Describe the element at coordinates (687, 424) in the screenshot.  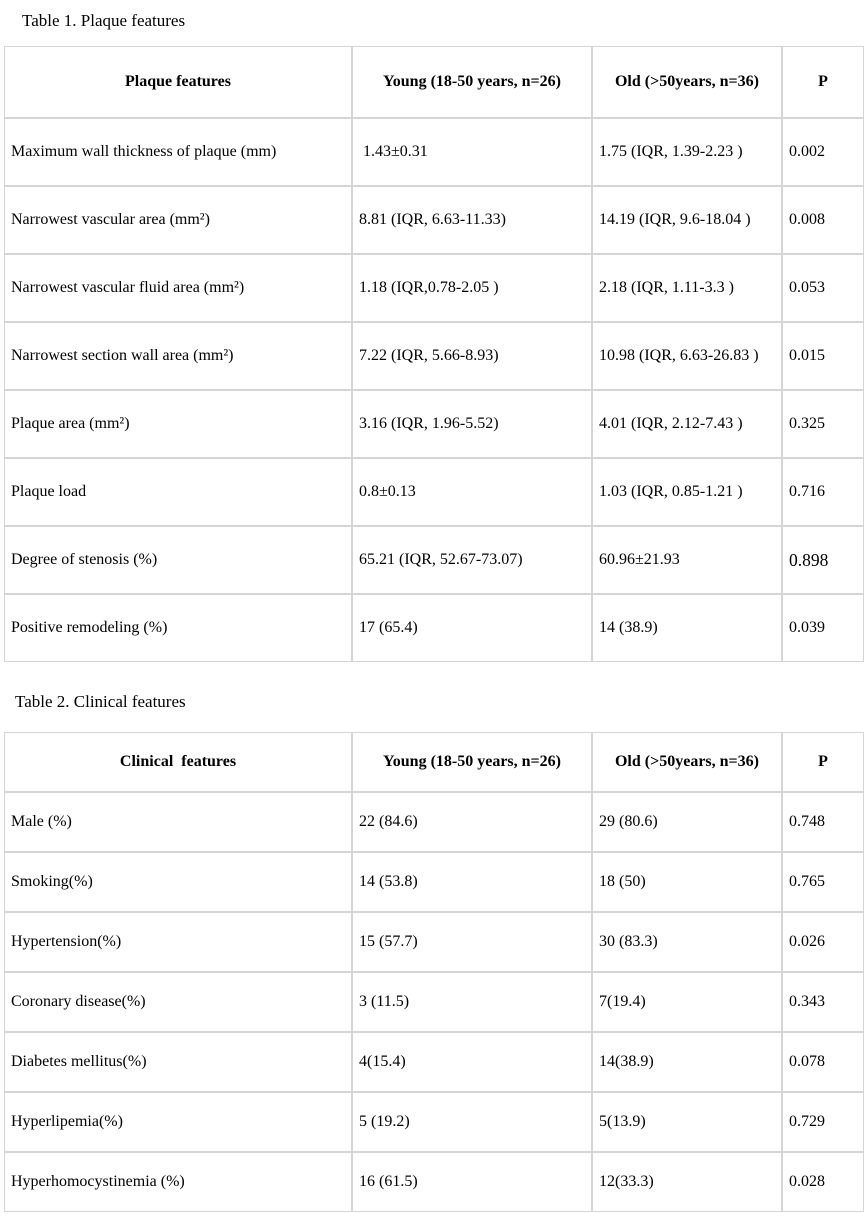
I see `cell-old: 4.01 (IQR, 2.12-7.43 )` at that location.